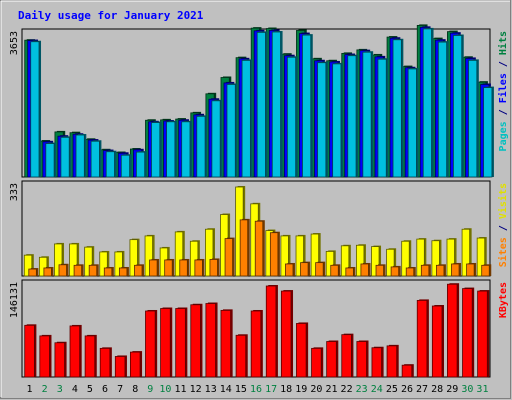 Image resolution: width=512 pixels, height=400 pixels. I want to click on day-label: 29, so click(452, 389).